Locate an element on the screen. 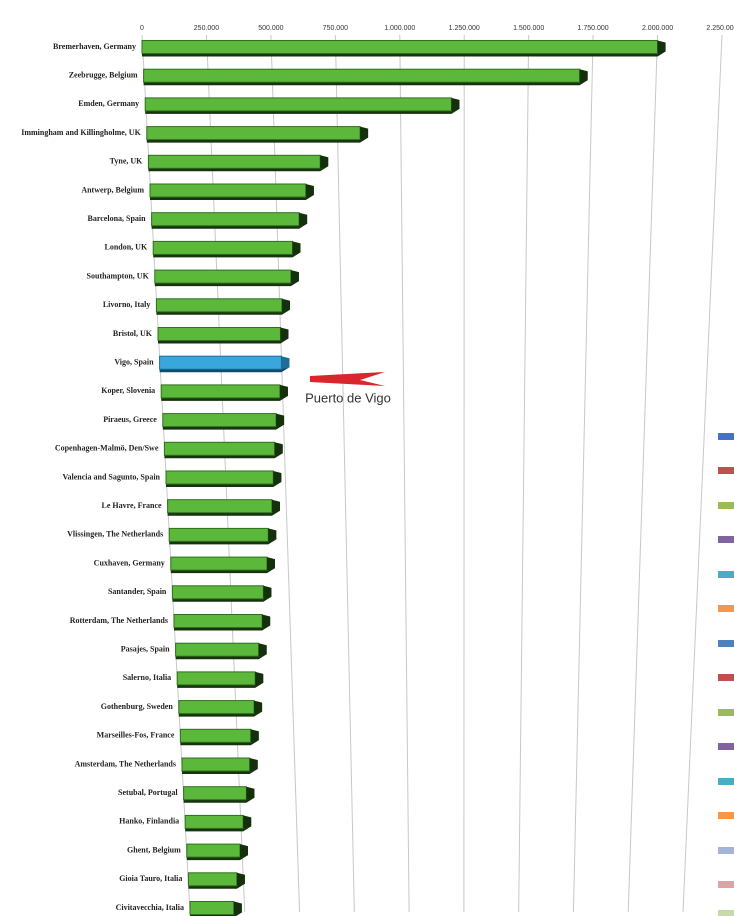 The height and width of the screenshot is (916, 734). category-label: Hanko, Finlandia is located at coordinates (149, 821).